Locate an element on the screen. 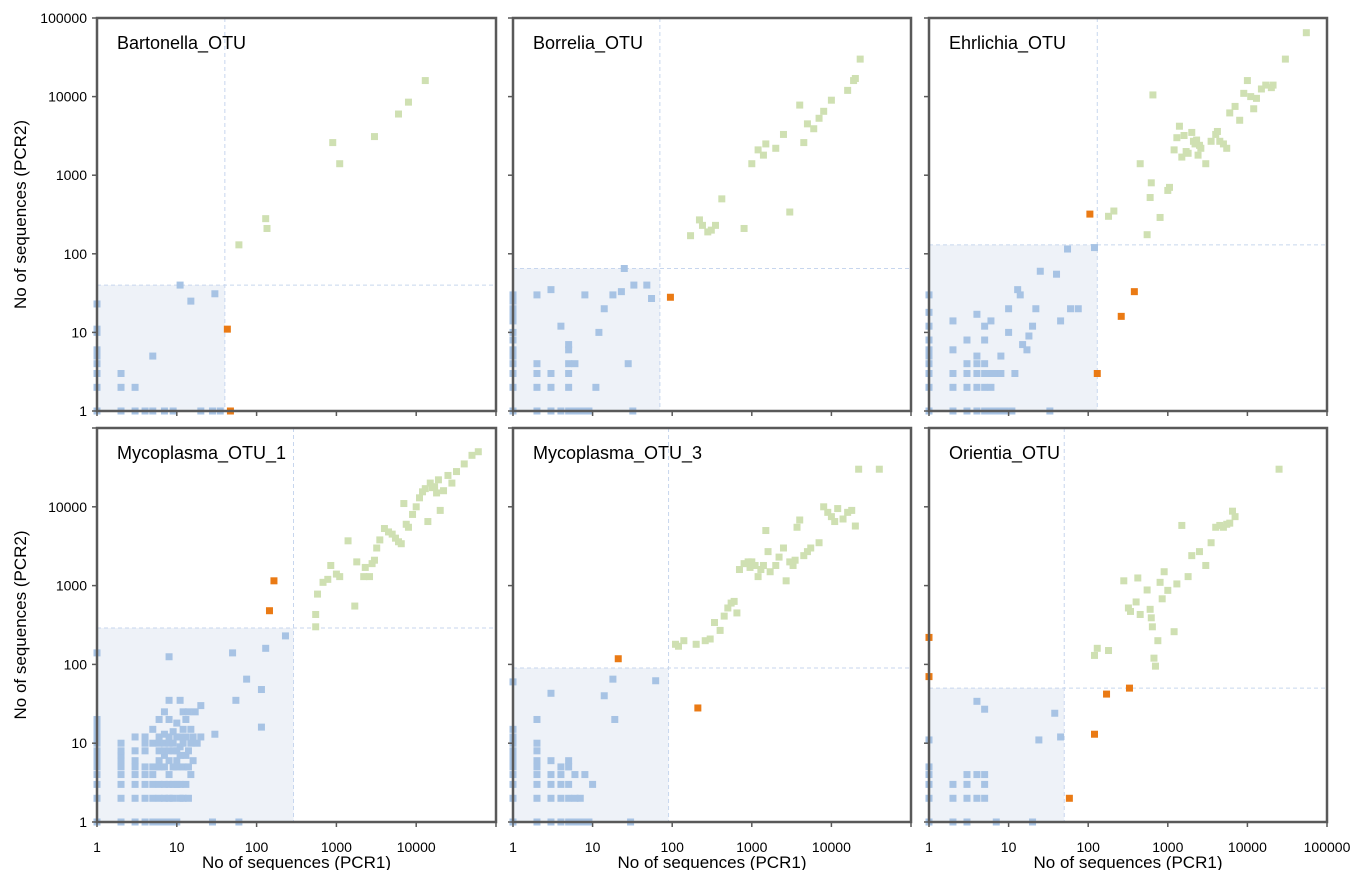  panel-title: Ehrlichia_OTU is located at coordinates (1007, 43).